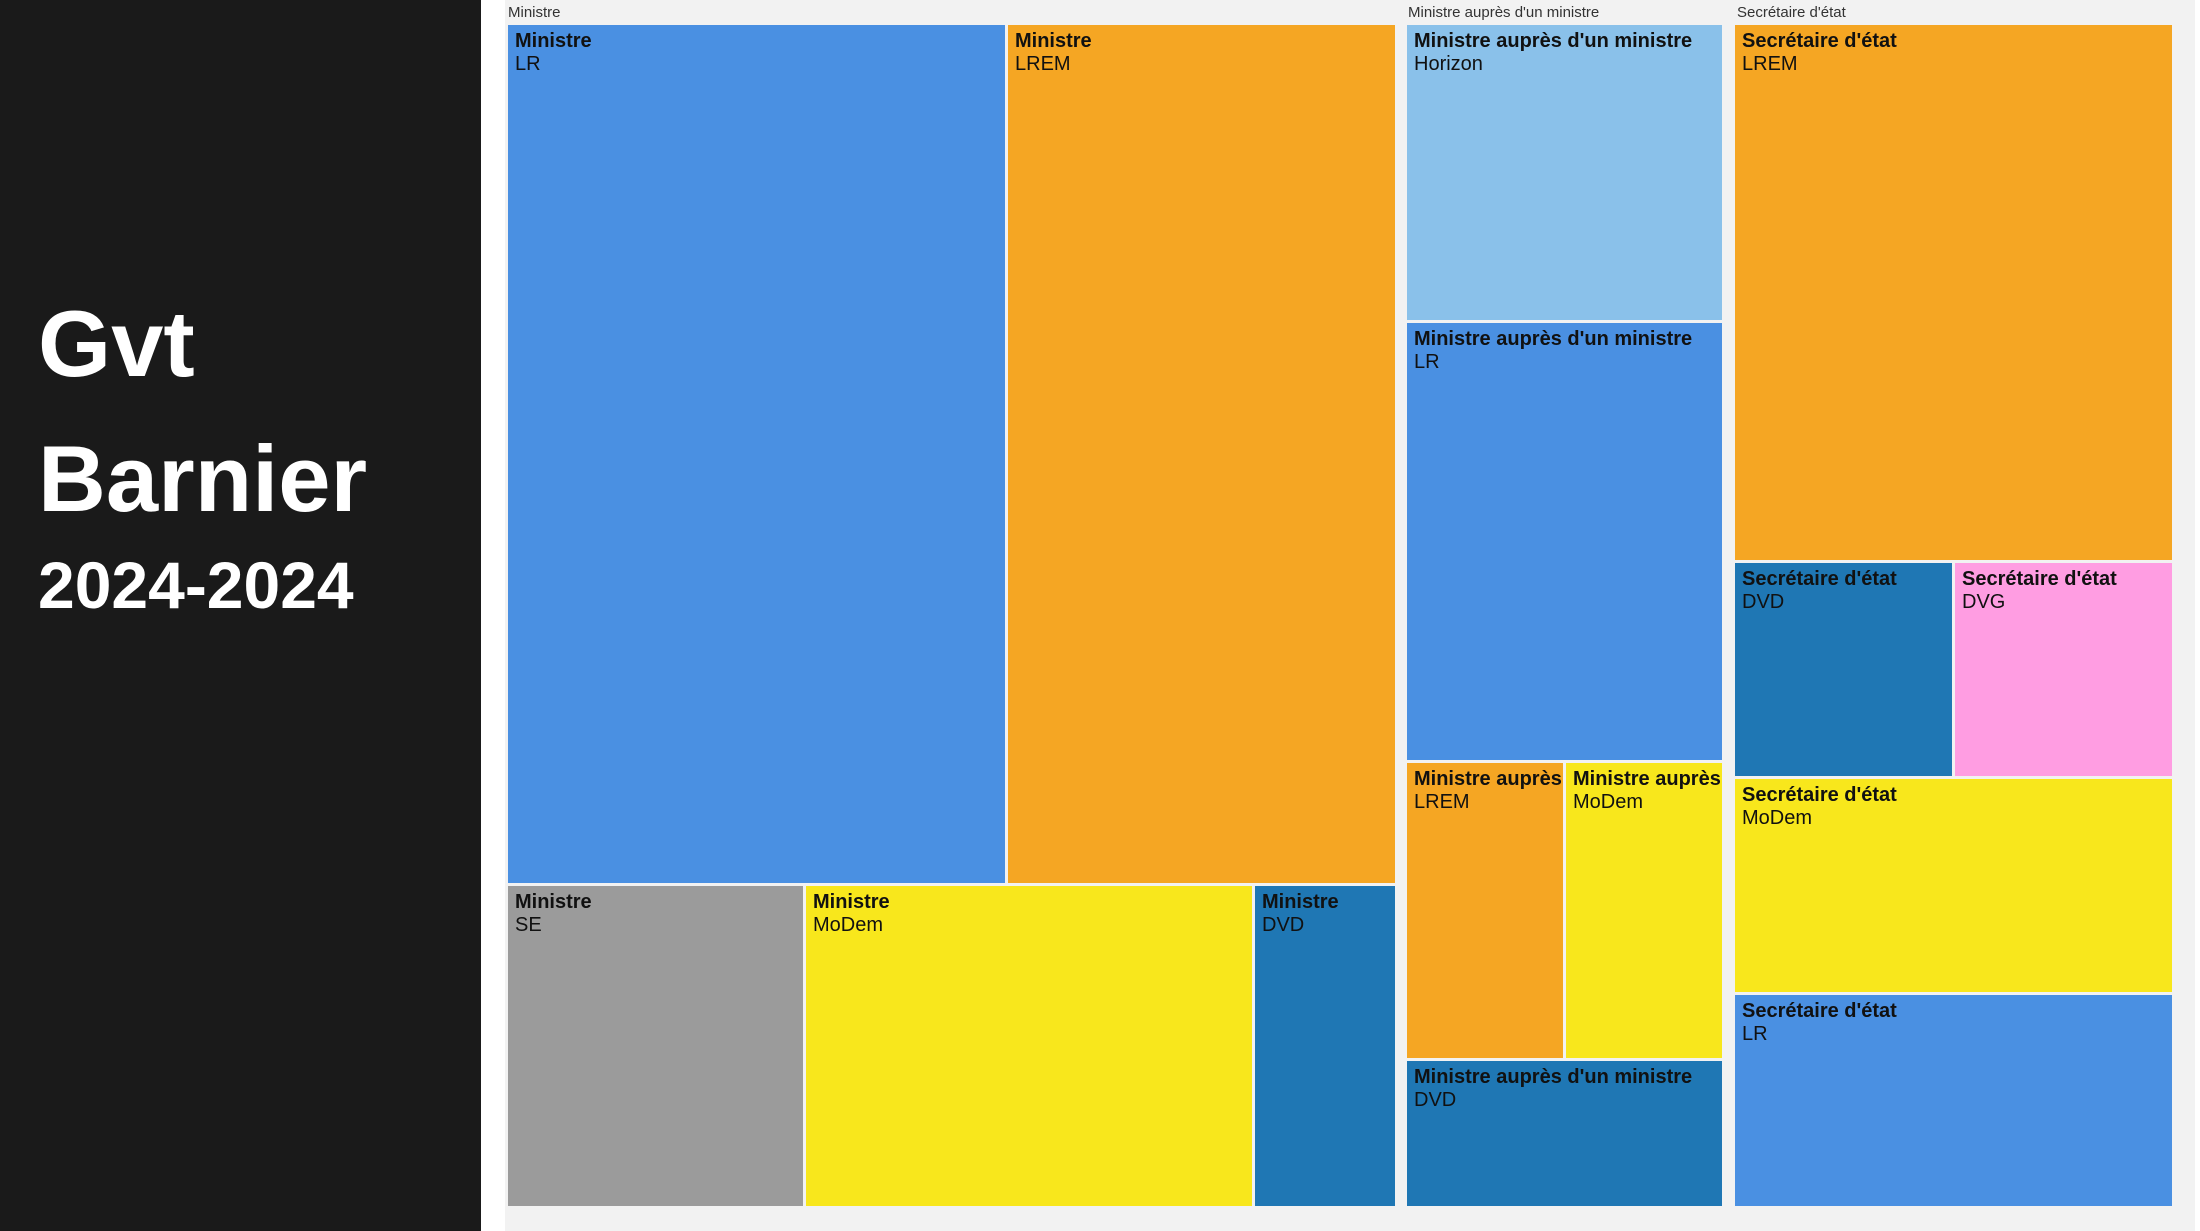  What do you see at coordinates (1485, 910) in the screenshot?
I see `treemap-tile: Ministre auprès d'un ministreLREM` at bounding box center [1485, 910].